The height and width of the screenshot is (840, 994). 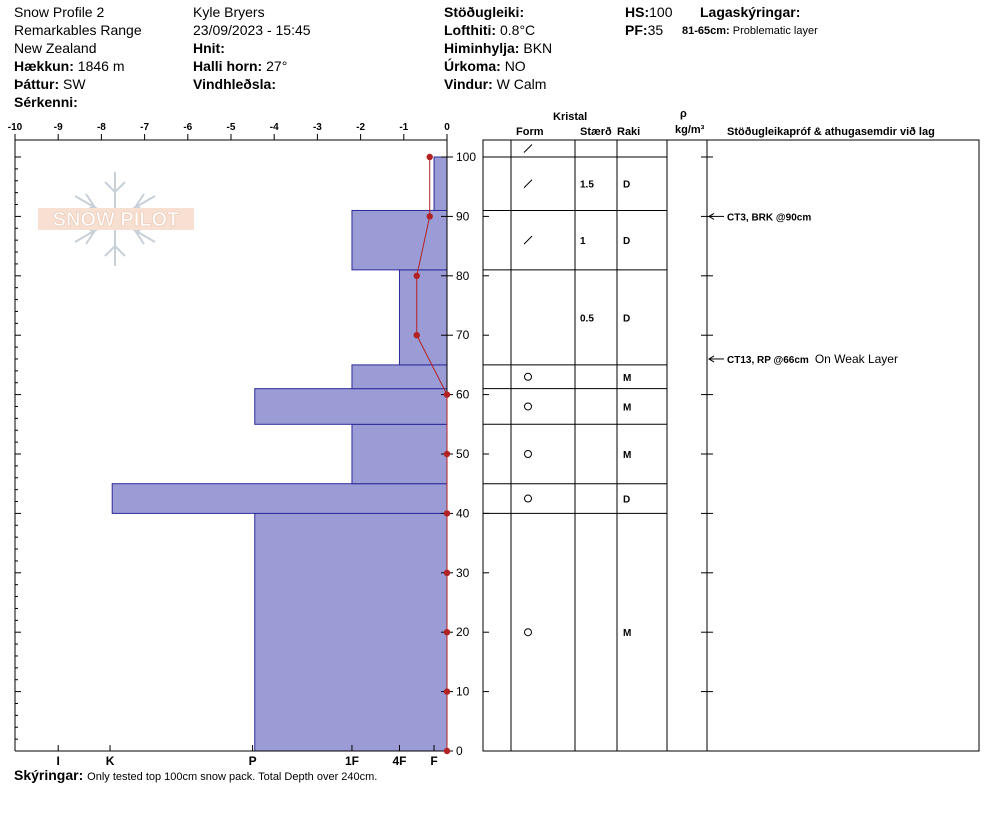 I want to click on pf-value: 35, so click(x=655, y=30).